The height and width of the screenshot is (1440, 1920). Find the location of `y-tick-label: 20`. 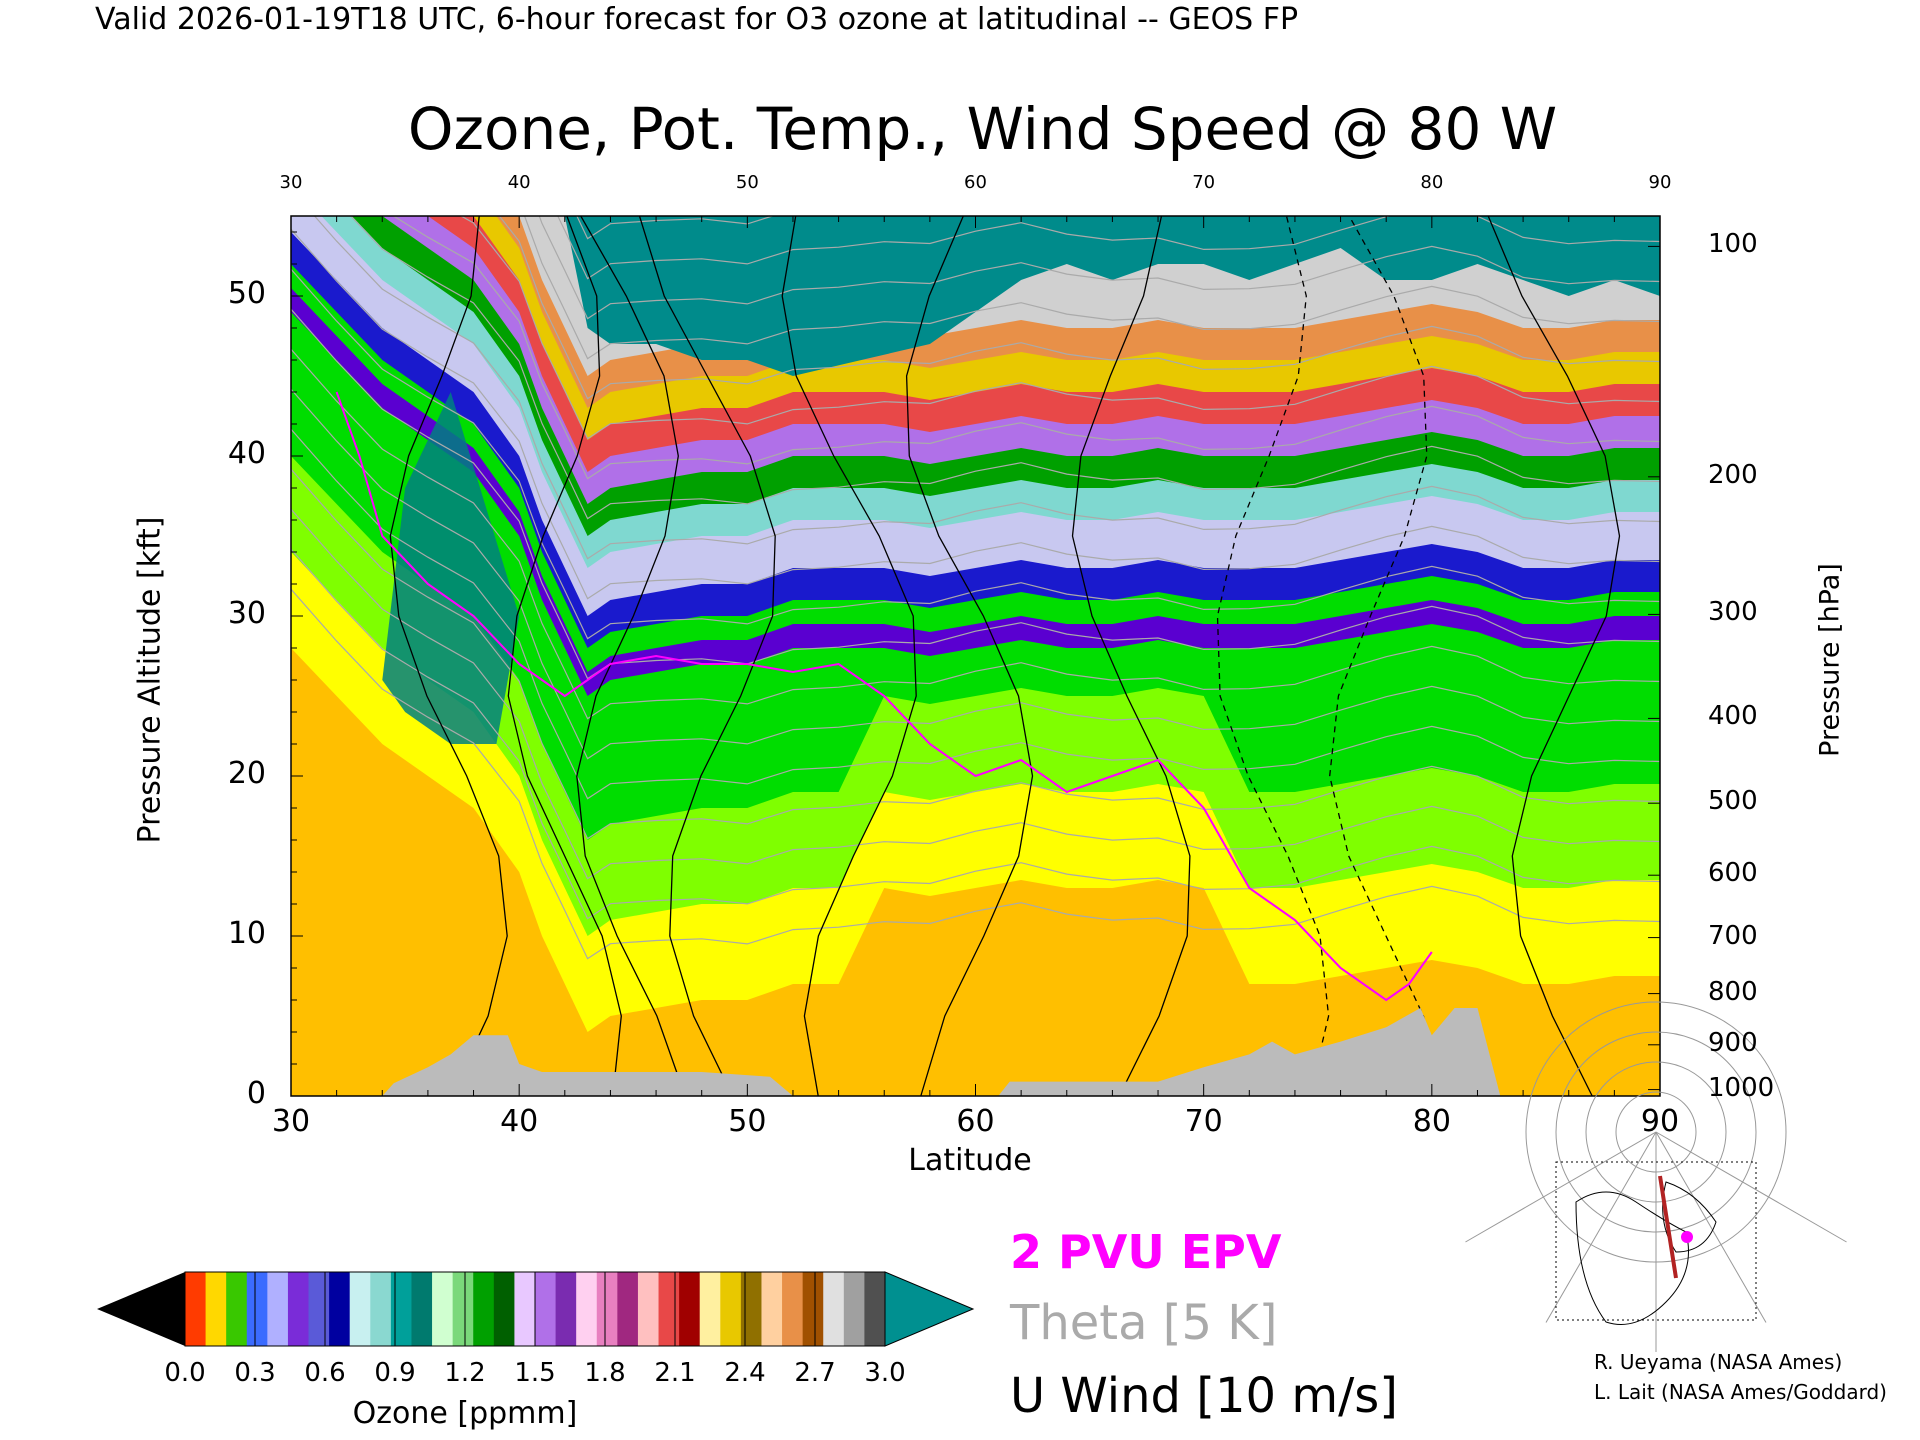

y-tick-label: 20 is located at coordinates (246, 773).